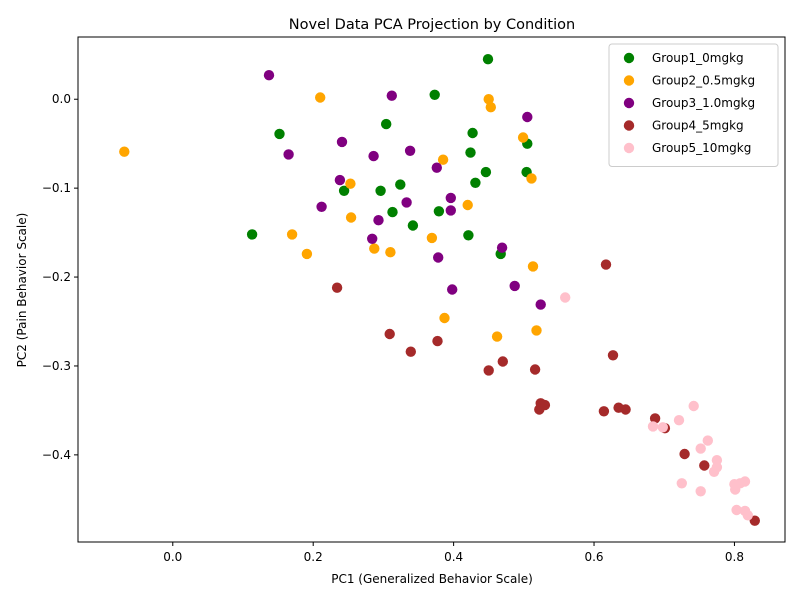  Describe the element at coordinates (432, 579) in the screenshot. I see `x-axis-label: PC1 (Generalized Behavior Scale)` at that location.